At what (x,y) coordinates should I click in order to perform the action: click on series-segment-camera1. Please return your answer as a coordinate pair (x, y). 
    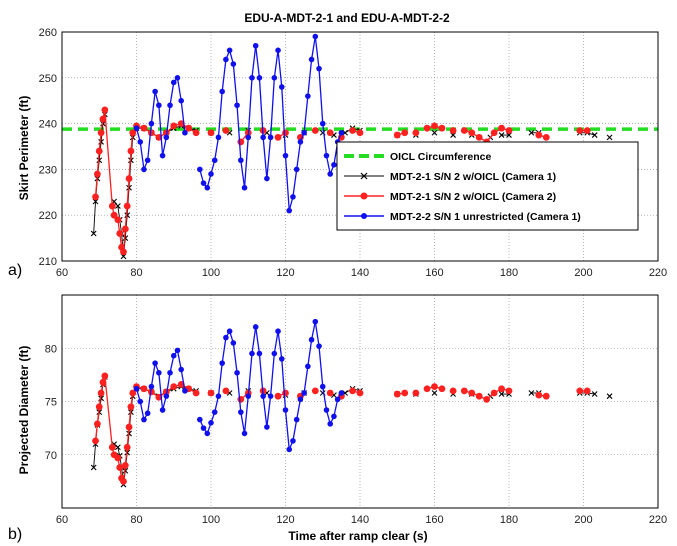
    Looking at the image, I should click on (94, 217).